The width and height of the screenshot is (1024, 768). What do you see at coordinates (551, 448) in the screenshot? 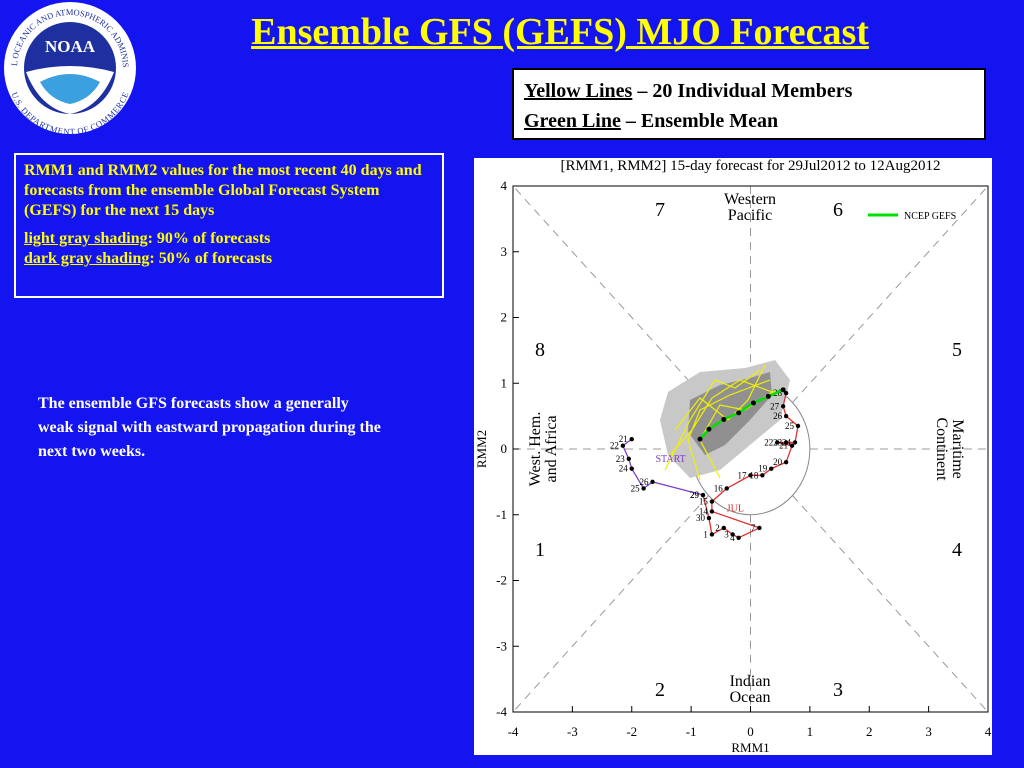
I see `region-label: and Africa` at bounding box center [551, 448].